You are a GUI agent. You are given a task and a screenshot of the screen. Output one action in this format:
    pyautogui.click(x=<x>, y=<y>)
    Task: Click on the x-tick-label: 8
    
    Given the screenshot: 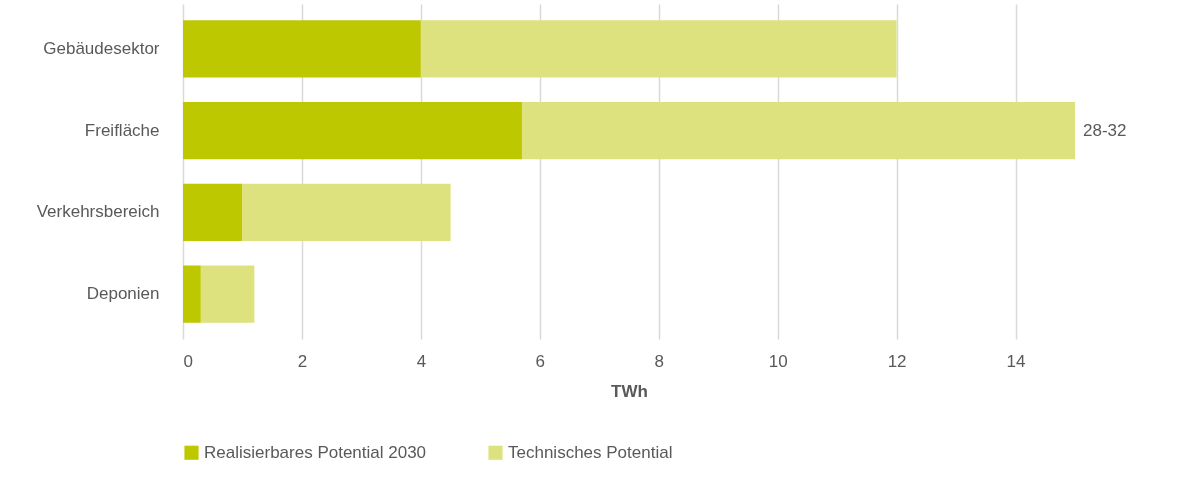 What is the action you would take?
    pyautogui.click(x=659, y=361)
    